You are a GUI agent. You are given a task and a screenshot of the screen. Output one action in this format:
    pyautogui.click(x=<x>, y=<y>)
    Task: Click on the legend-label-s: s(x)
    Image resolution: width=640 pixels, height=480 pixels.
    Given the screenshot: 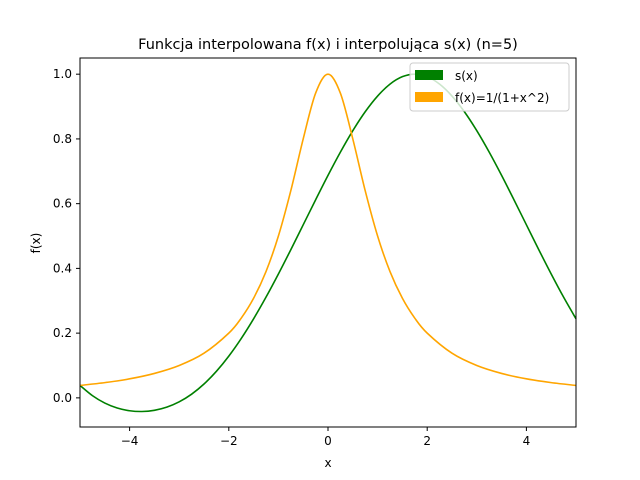 What is the action you would take?
    pyautogui.click(x=466, y=76)
    